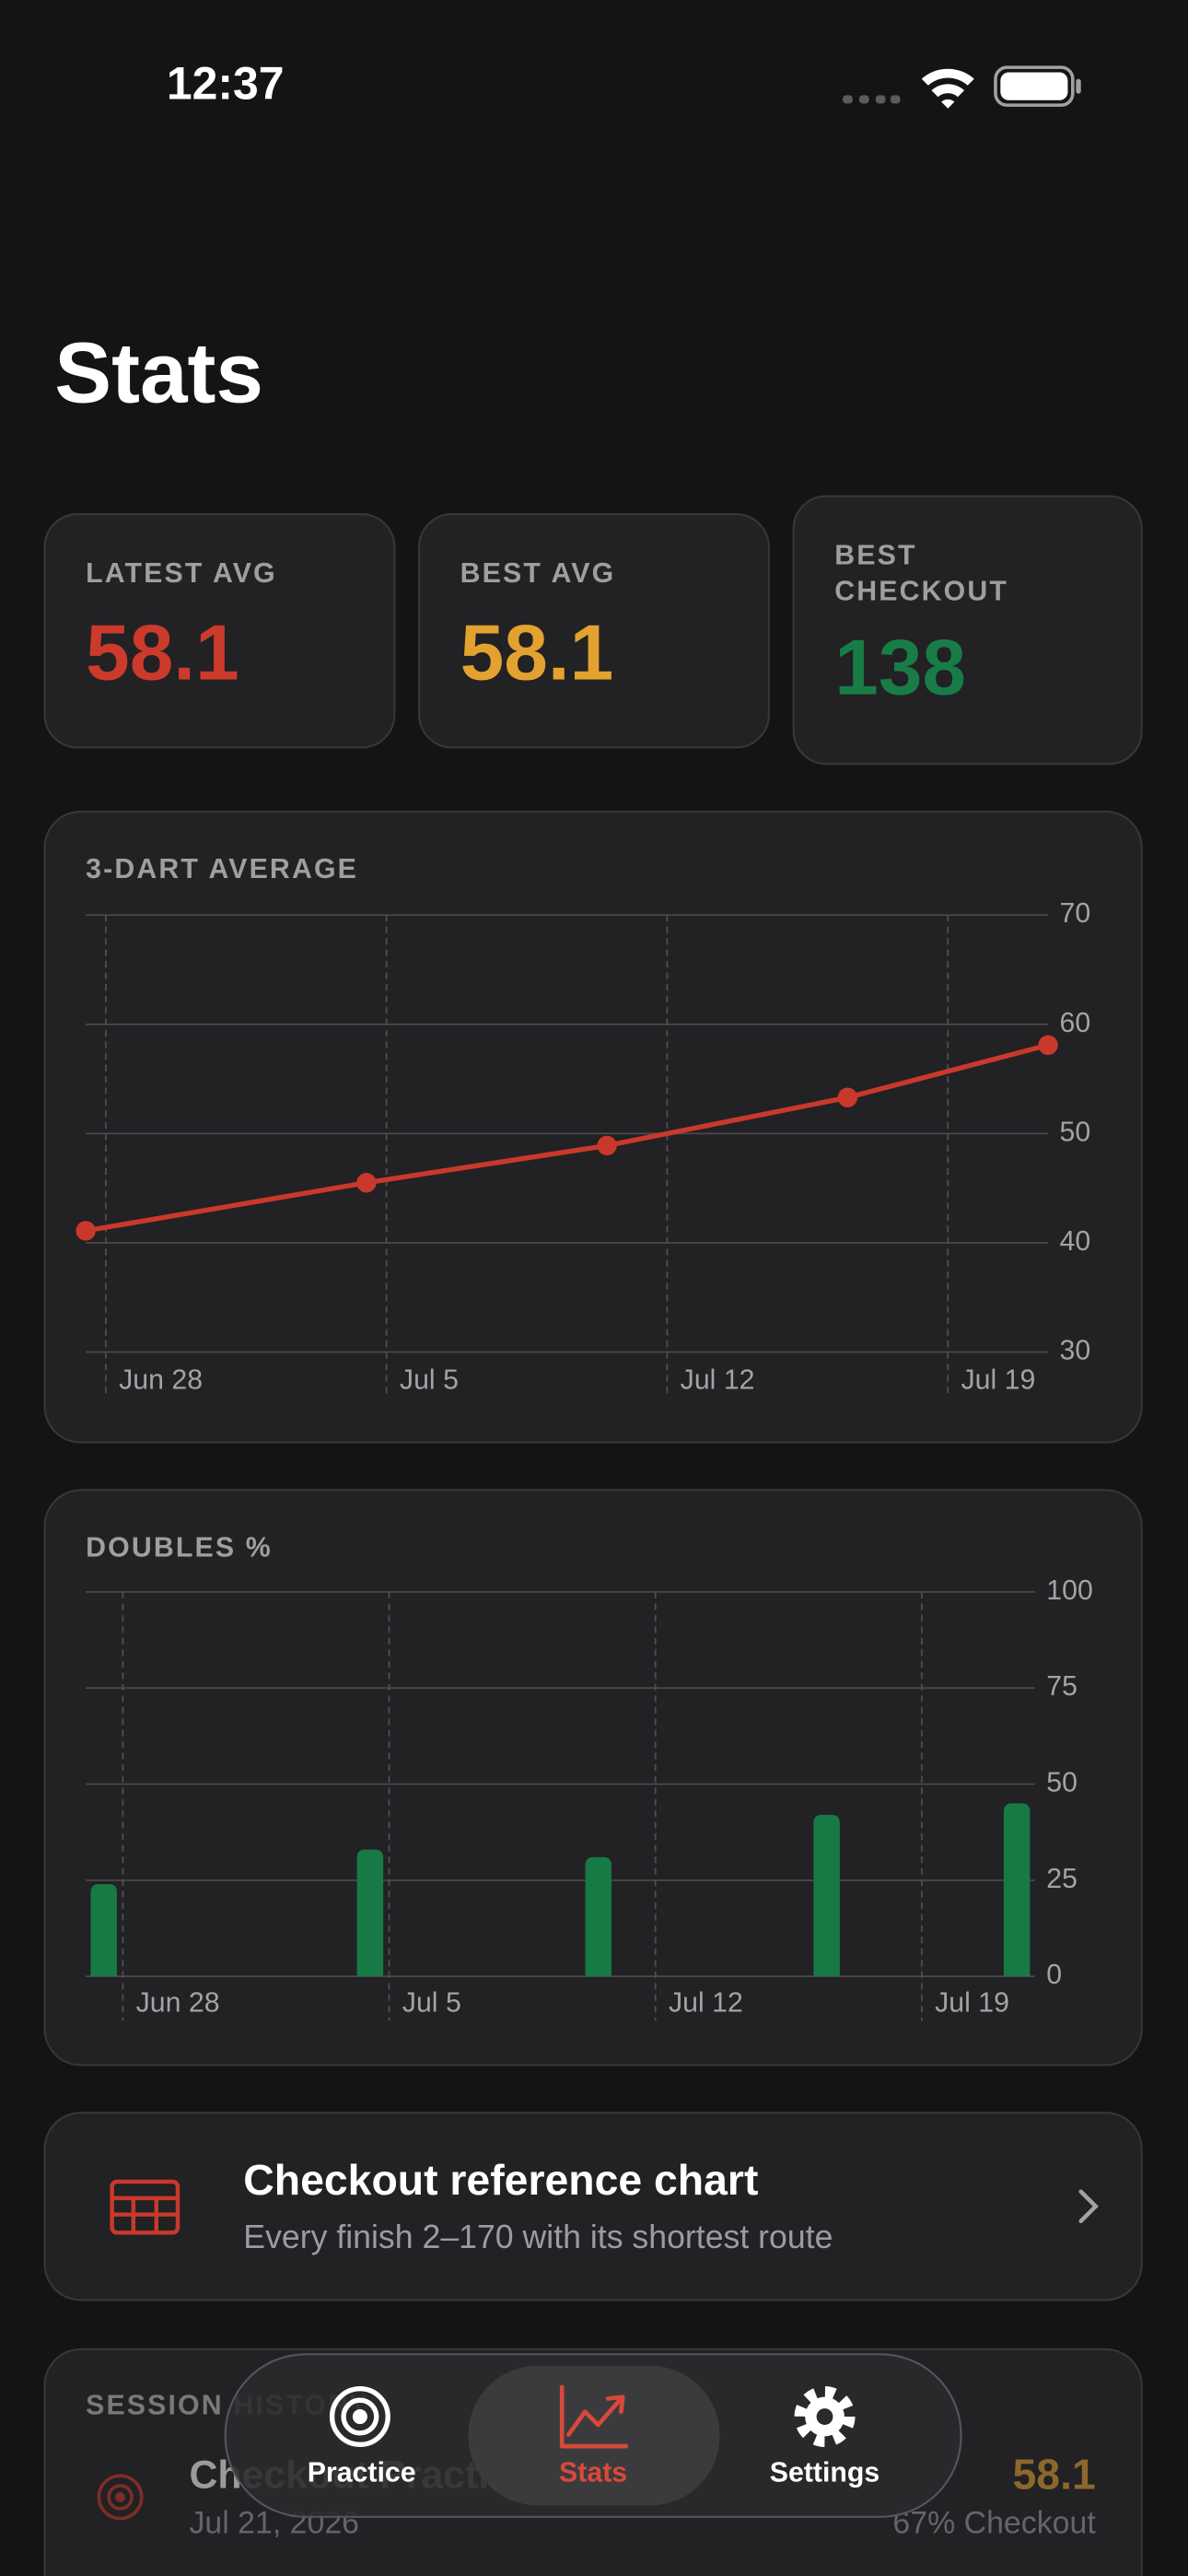 This screenshot has width=1188, height=2576. What do you see at coordinates (179, 1548) in the screenshot?
I see `chart-title: DOUBLES %` at bounding box center [179, 1548].